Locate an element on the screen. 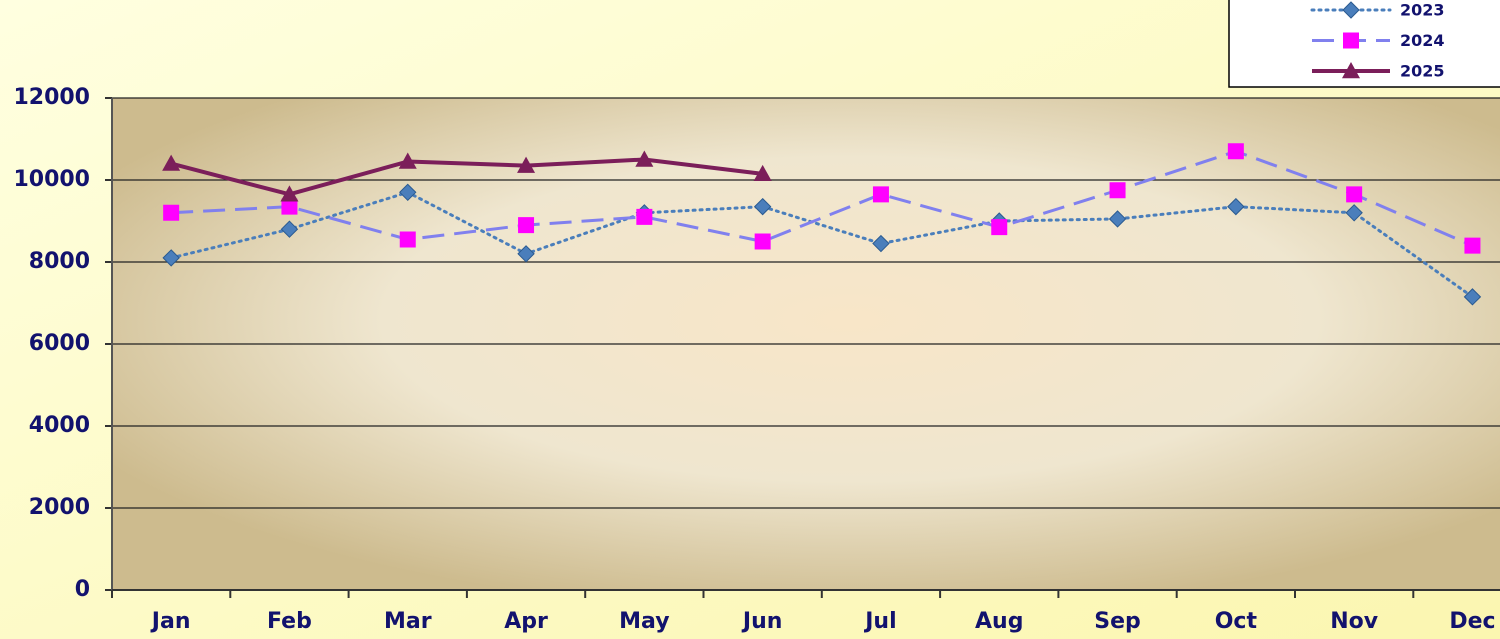 Image resolution: width=1500 pixels, height=639 pixels. x-tick-label: Dec is located at coordinates (1472, 621).